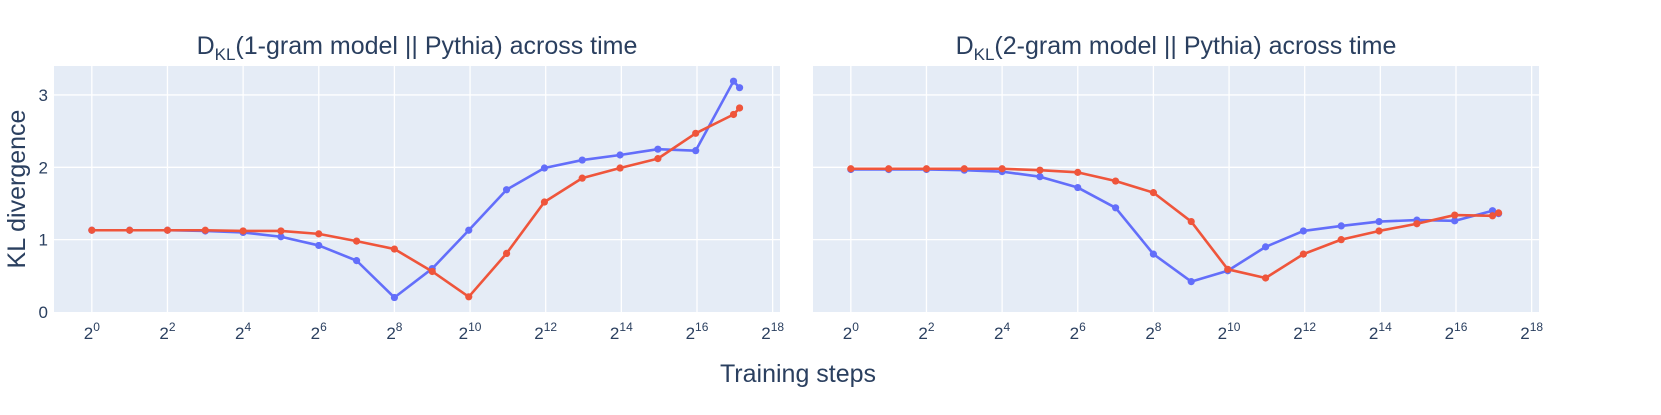  I want to click on y-tick-label: 3, so click(43, 95).